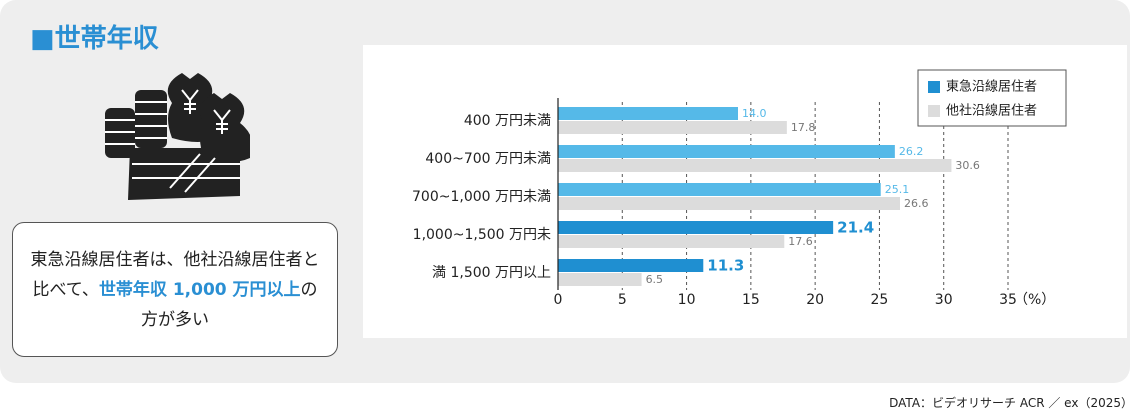 The height and width of the screenshot is (411, 1145). Describe the element at coordinates (754, 113) in the screenshot. I see `data-label: 14.0` at that location.